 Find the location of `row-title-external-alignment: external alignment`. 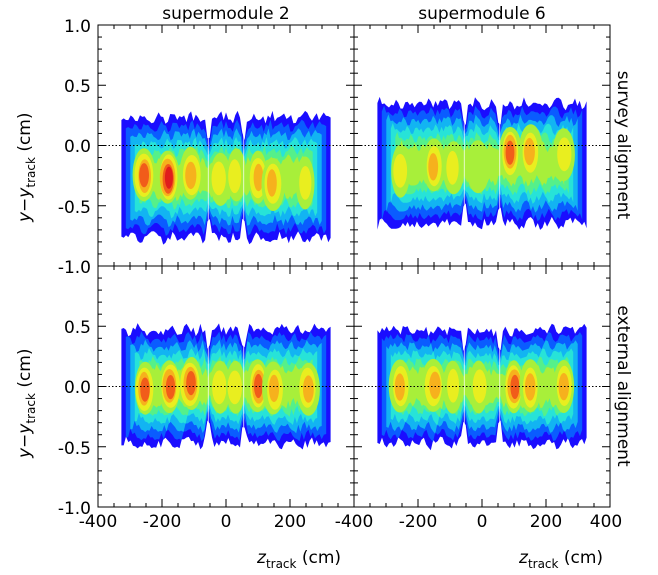

row-title-external-alignment: external alignment is located at coordinates (623, 386).